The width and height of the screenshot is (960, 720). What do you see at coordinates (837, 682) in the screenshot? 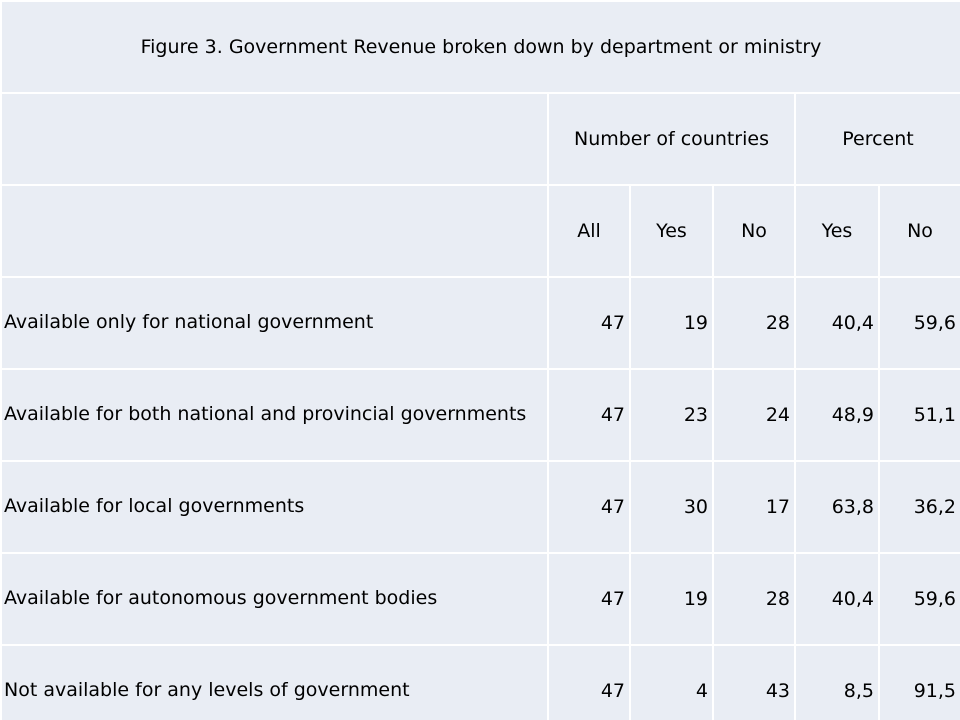
I see `cell-percent-yes: 8,5` at bounding box center [837, 682].